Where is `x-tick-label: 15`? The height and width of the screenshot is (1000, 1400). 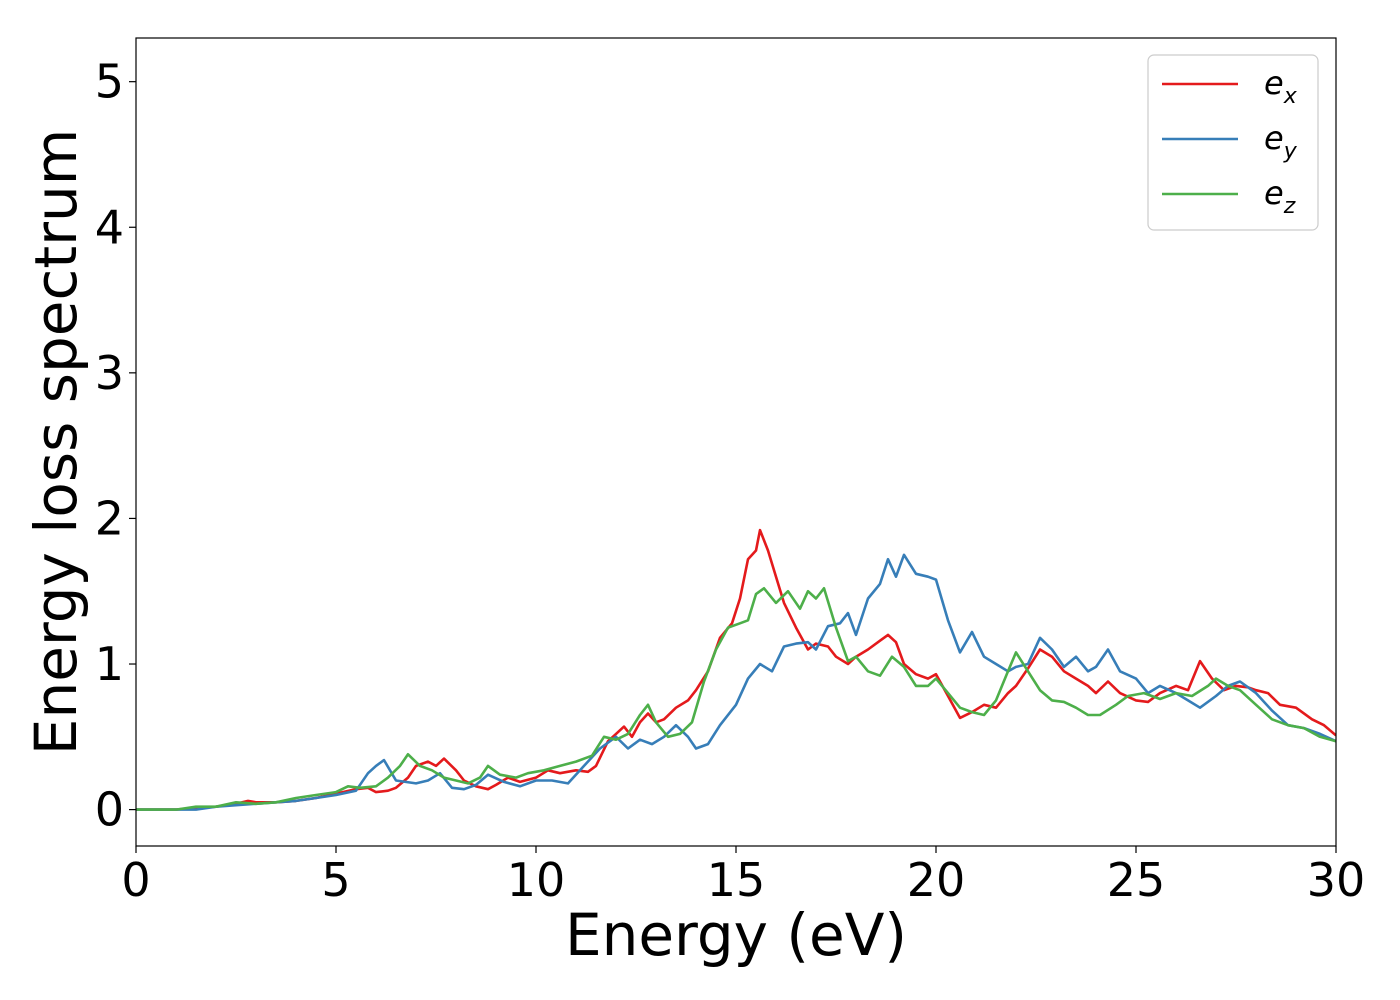
x-tick-label: 15 is located at coordinates (736, 880).